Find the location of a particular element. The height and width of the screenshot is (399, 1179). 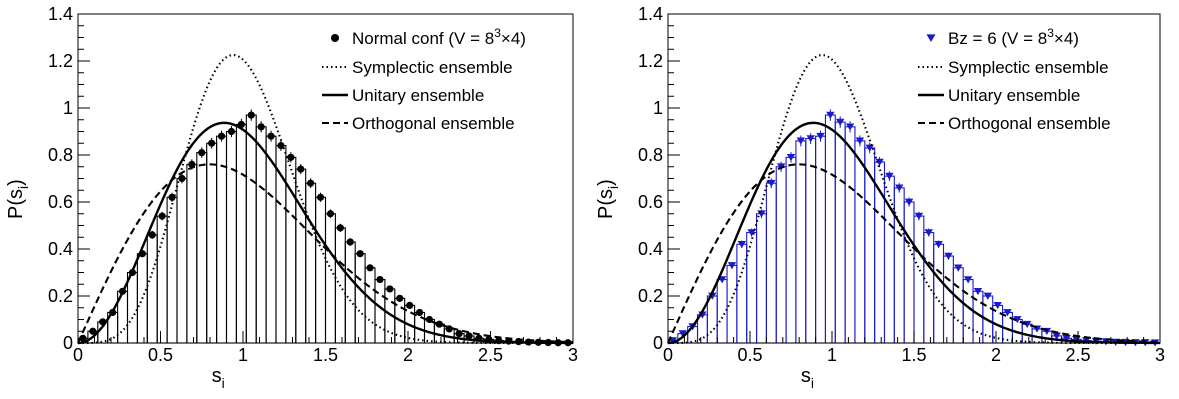

x-axis-label: si is located at coordinates (218, 378).